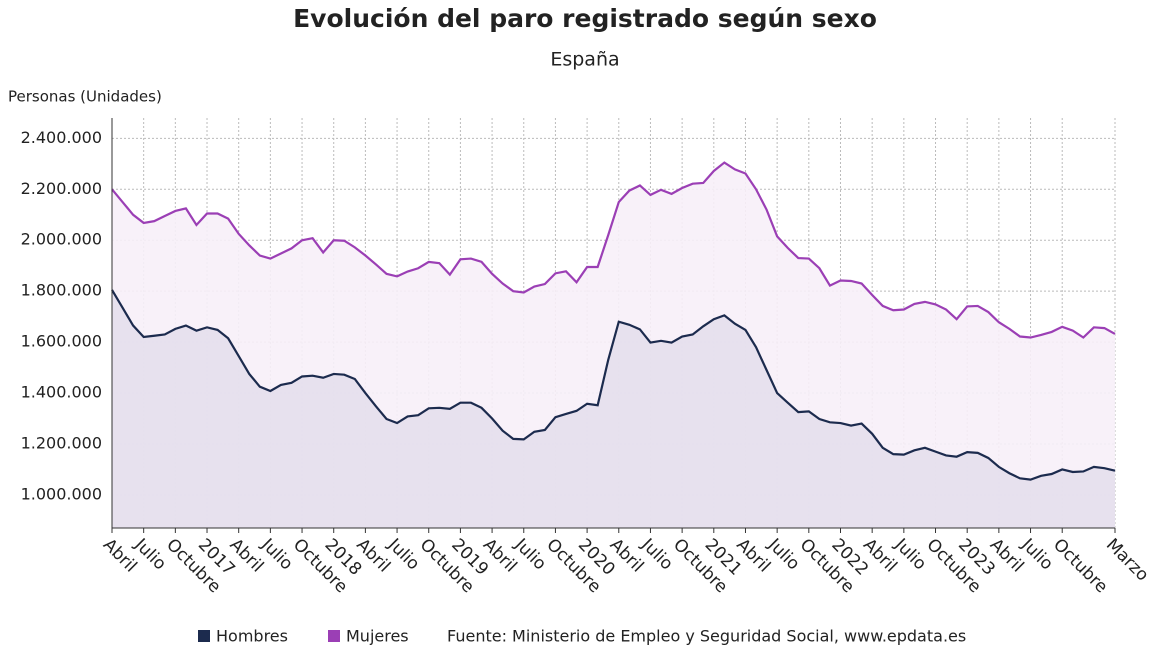 The height and width of the screenshot is (650, 1161). Describe the element at coordinates (1080, 566) in the screenshot. I see `x-tick-label: Octubre` at that location.